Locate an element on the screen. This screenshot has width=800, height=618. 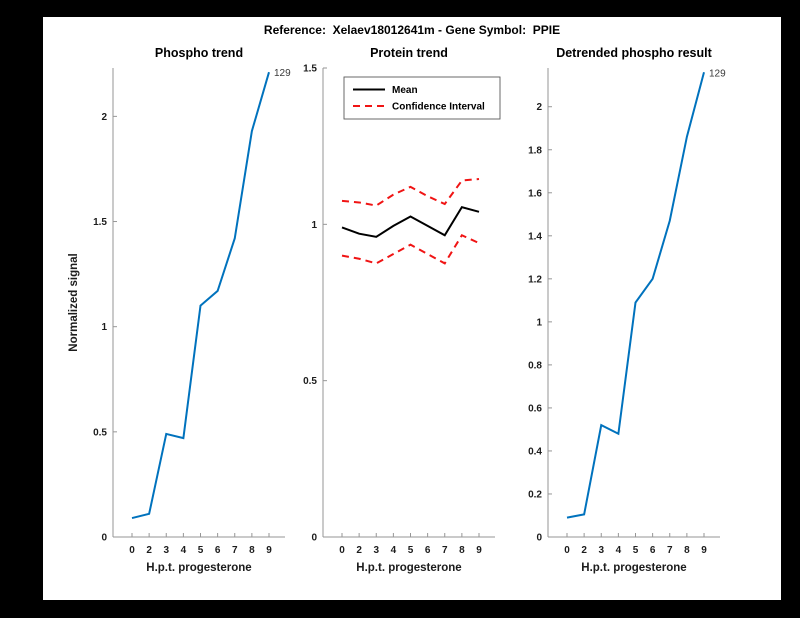
y-tick-label: 0.2 is located at coordinates (535, 494).